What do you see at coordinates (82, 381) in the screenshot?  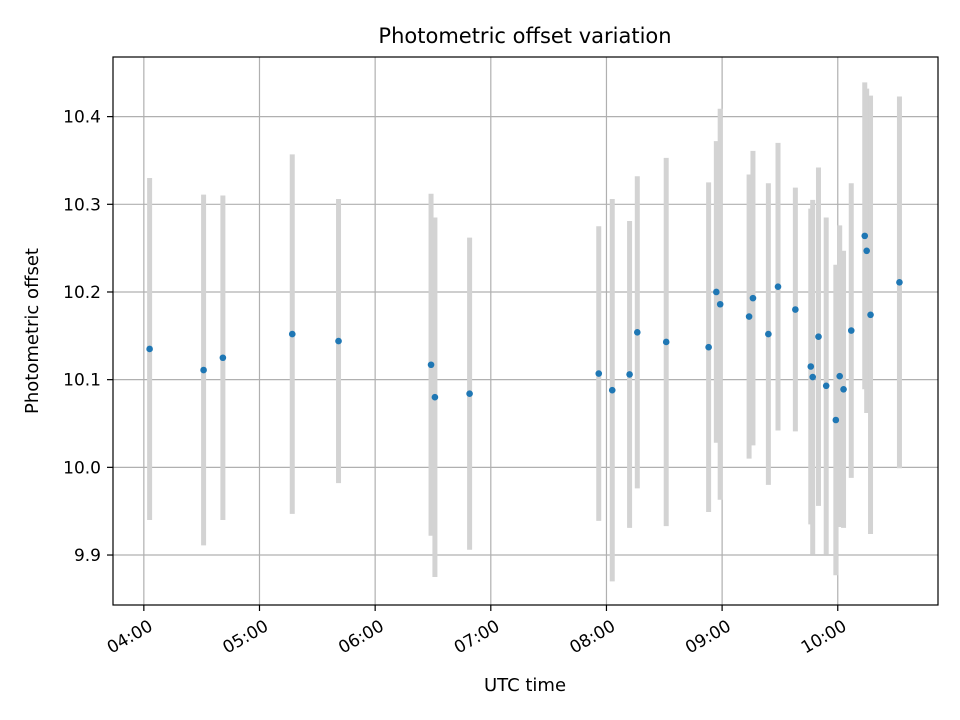 I see `y-tick-label: 10.1` at bounding box center [82, 381].